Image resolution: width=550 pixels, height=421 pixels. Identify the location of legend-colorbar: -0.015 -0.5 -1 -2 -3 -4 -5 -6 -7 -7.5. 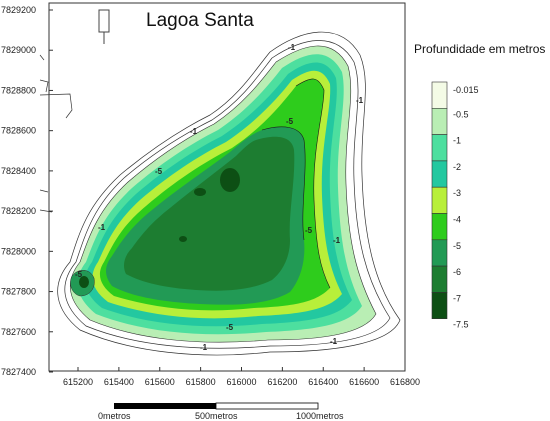
(455, 205).